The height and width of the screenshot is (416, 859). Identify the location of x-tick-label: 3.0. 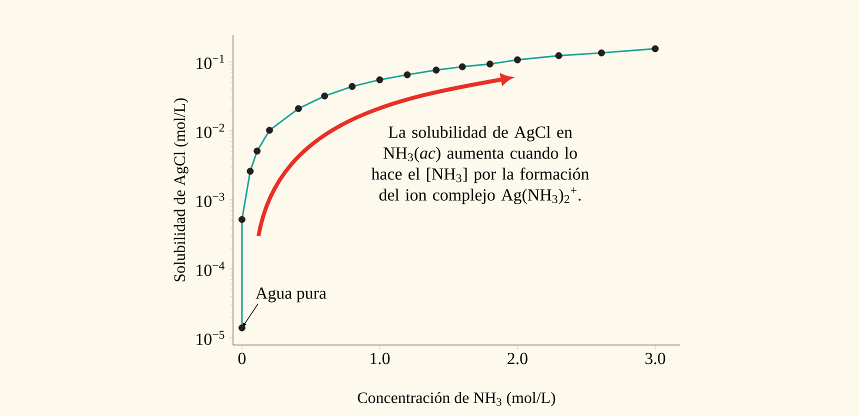
(655, 358).